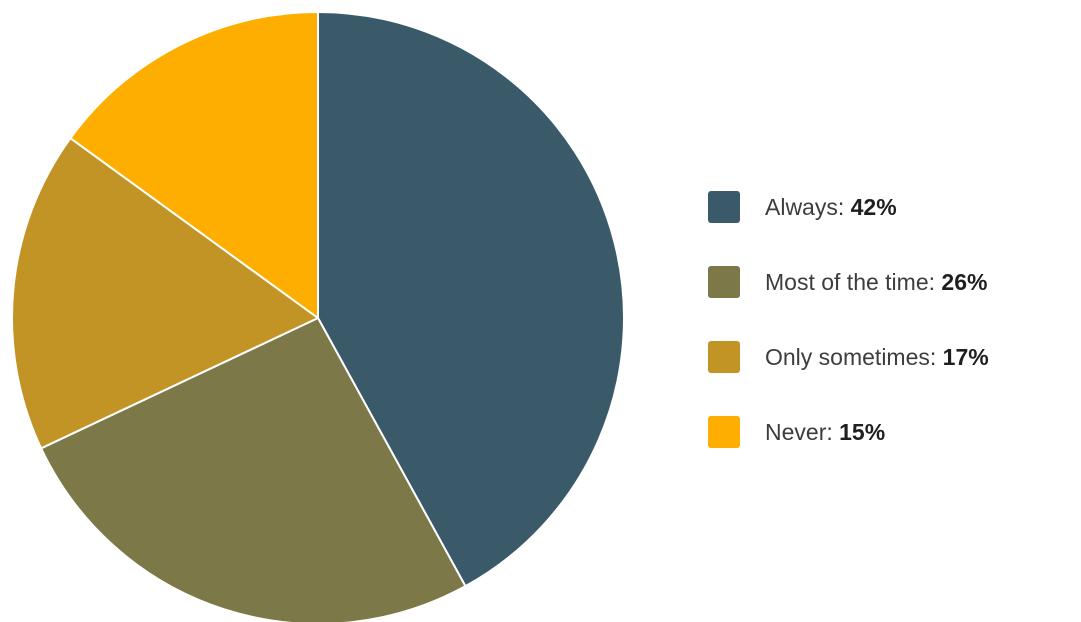 This screenshot has height=622, width=1081. What do you see at coordinates (862, 431) in the screenshot?
I see `legend-value-never: 15%` at bounding box center [862, 431].